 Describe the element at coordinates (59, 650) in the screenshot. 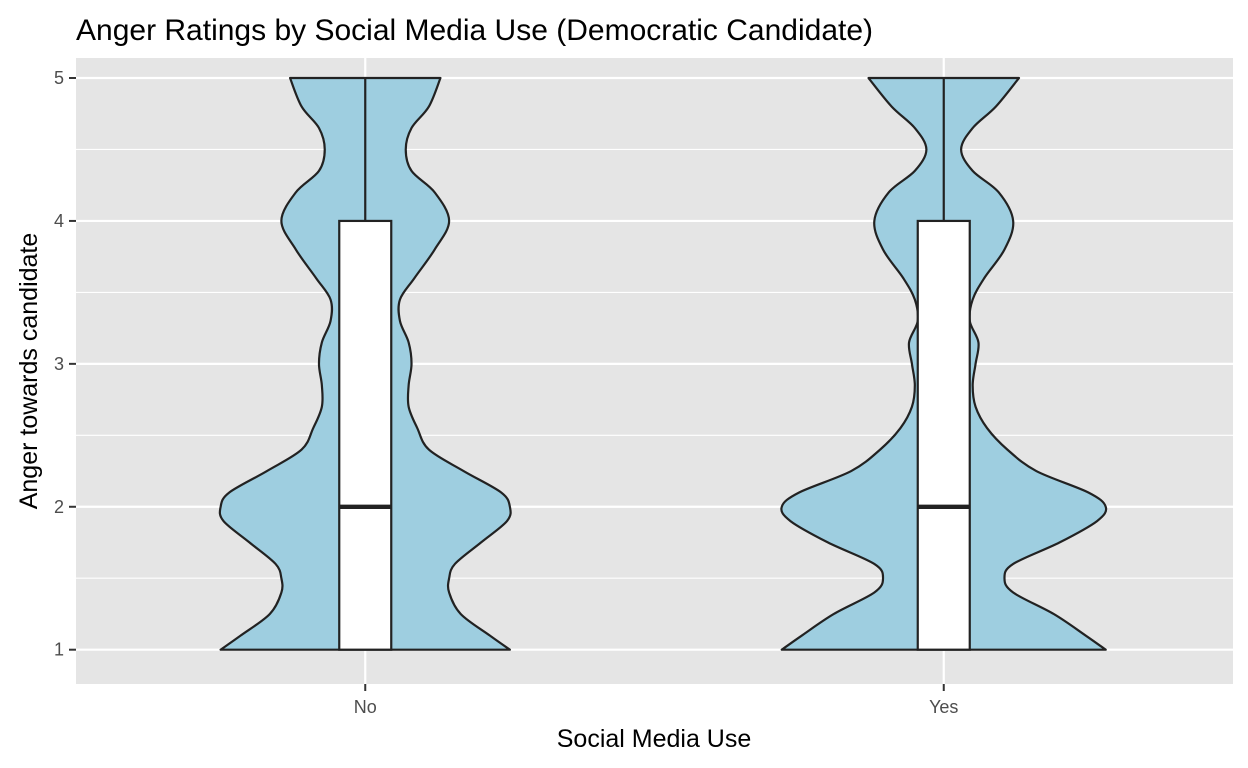

I see `y-tick-label: 1` at that location.